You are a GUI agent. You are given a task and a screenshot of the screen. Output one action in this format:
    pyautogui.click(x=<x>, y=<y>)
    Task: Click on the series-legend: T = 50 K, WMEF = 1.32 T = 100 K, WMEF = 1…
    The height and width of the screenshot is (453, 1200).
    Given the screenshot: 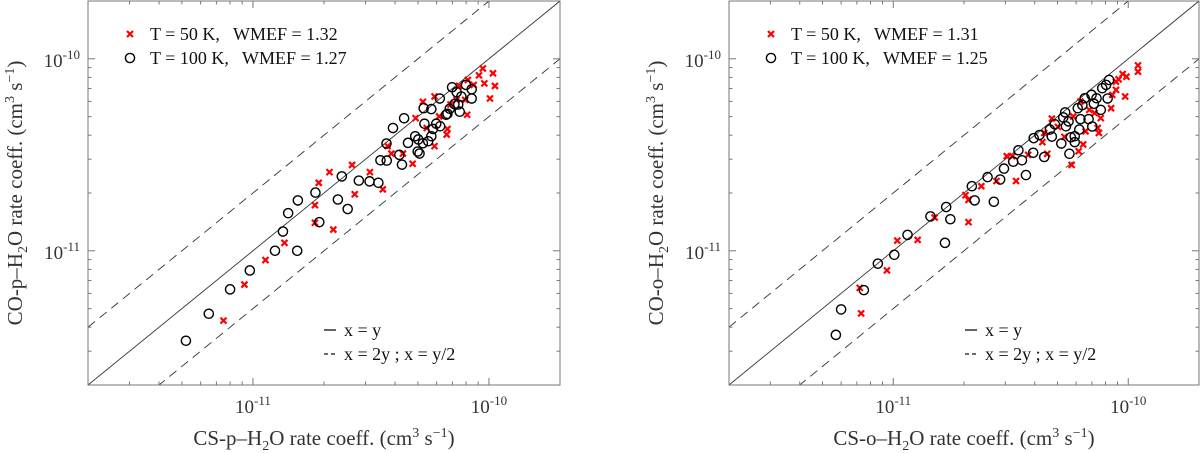 What is the action you would take?
    pyautogui.click(x=235, y=46)
    